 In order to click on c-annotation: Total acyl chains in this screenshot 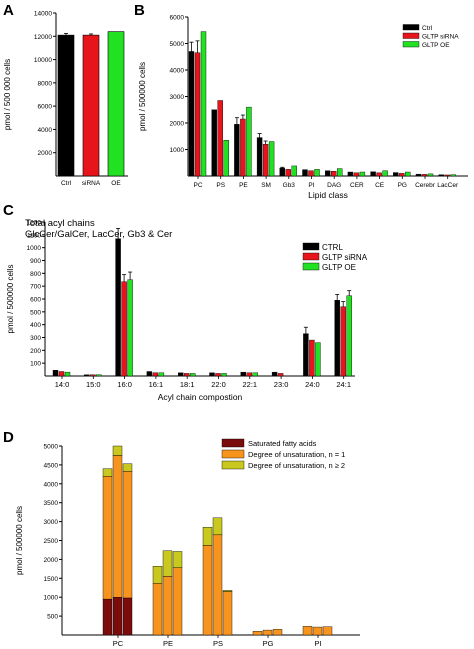, I will do `click(60, 223)`.